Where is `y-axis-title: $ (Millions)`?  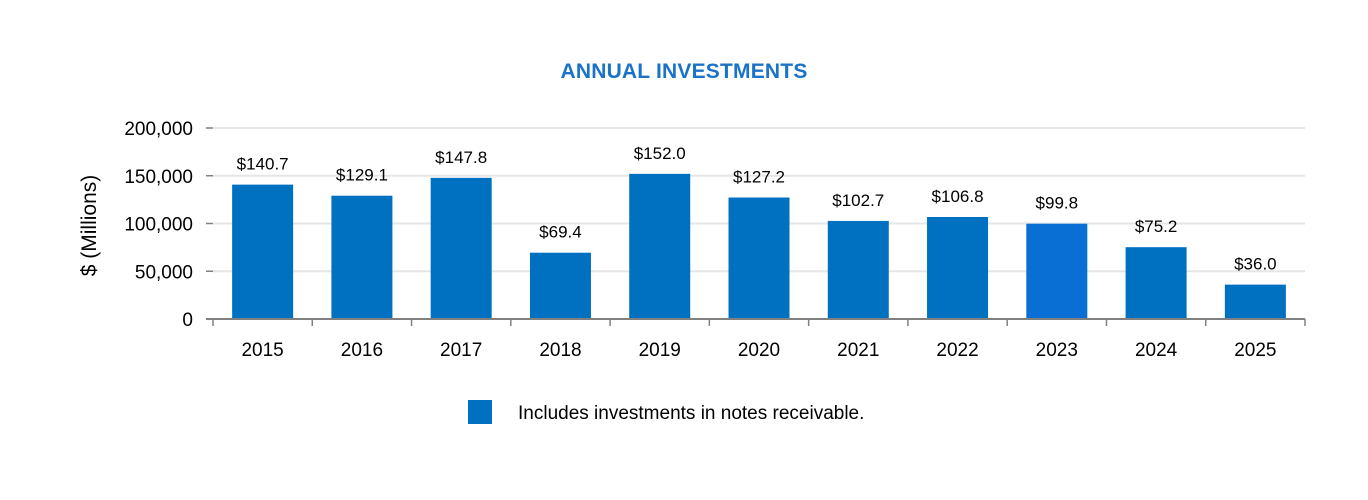 y-axis-title: $ (Millions) is located at coordinates (89, 226).